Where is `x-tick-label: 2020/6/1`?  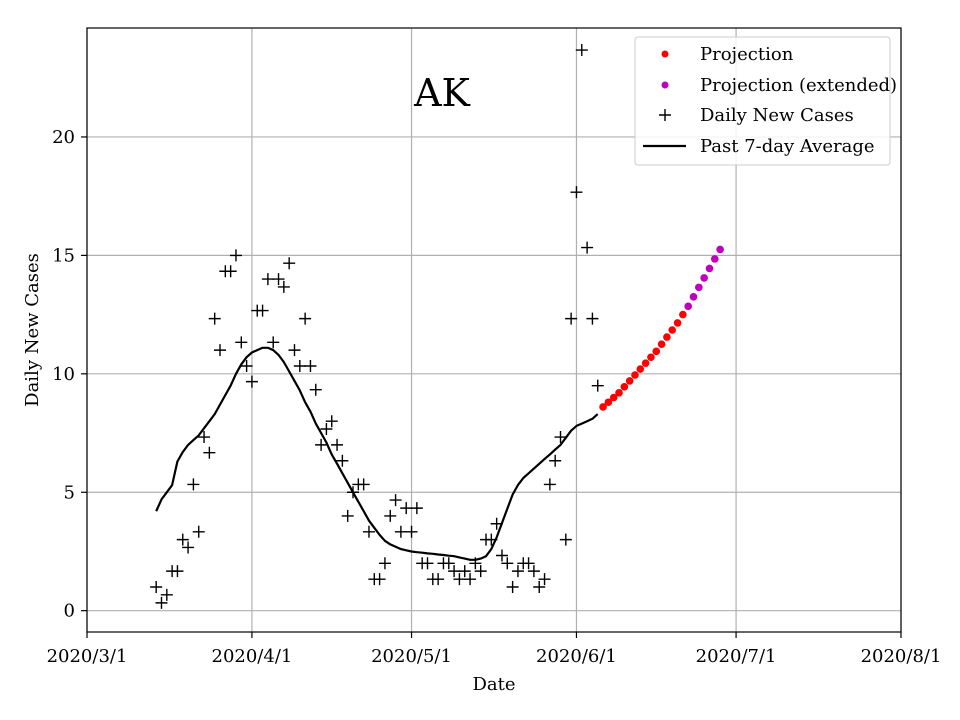
x-tick-label: 2020/6/1 is located at coordinates (576, 656).